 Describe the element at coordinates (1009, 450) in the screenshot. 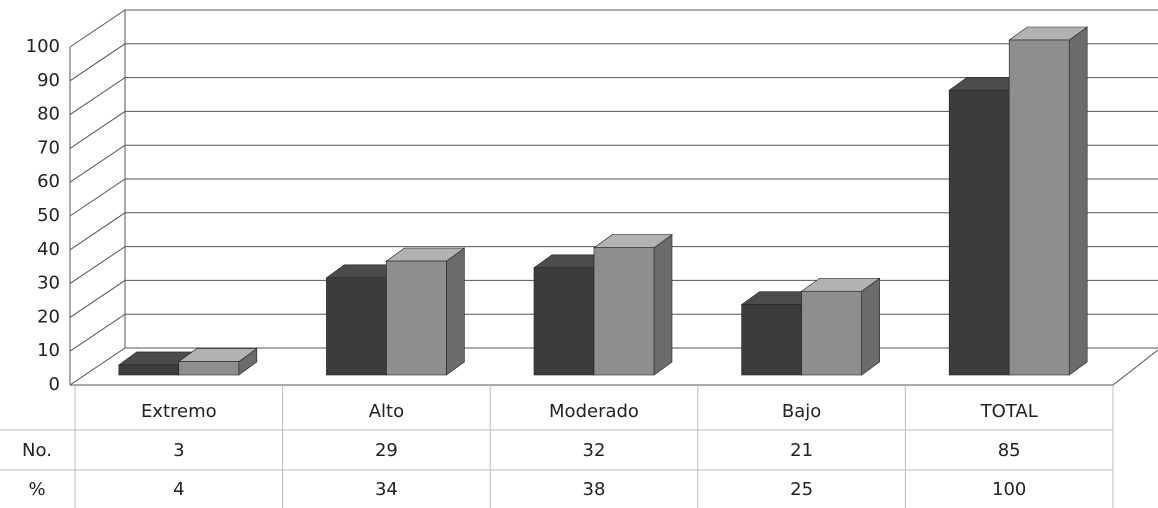

I see `table-value: 85` at that location.